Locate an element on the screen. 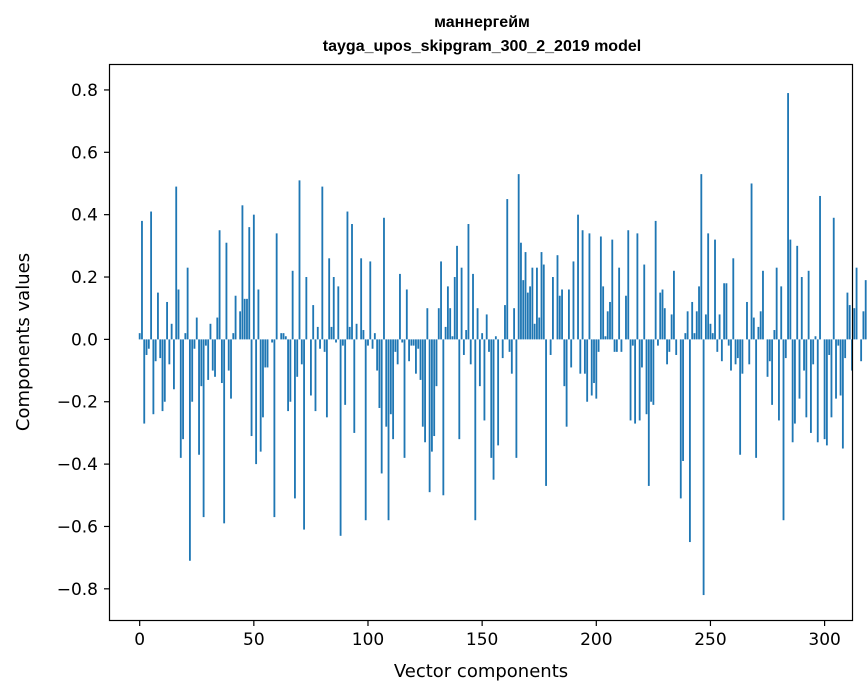  x-tick-label-2: 100 is located at coordinates (368, 640).